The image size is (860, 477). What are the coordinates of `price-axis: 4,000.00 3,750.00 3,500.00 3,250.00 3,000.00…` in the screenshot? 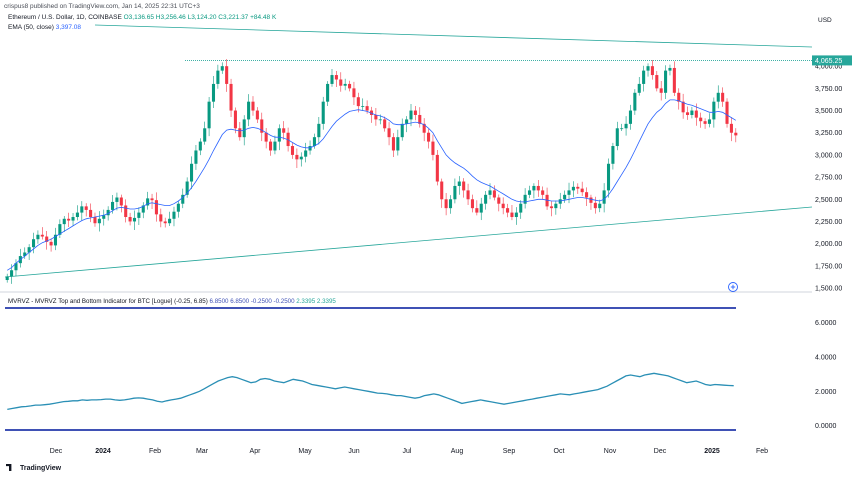 It's located at (828, 178).